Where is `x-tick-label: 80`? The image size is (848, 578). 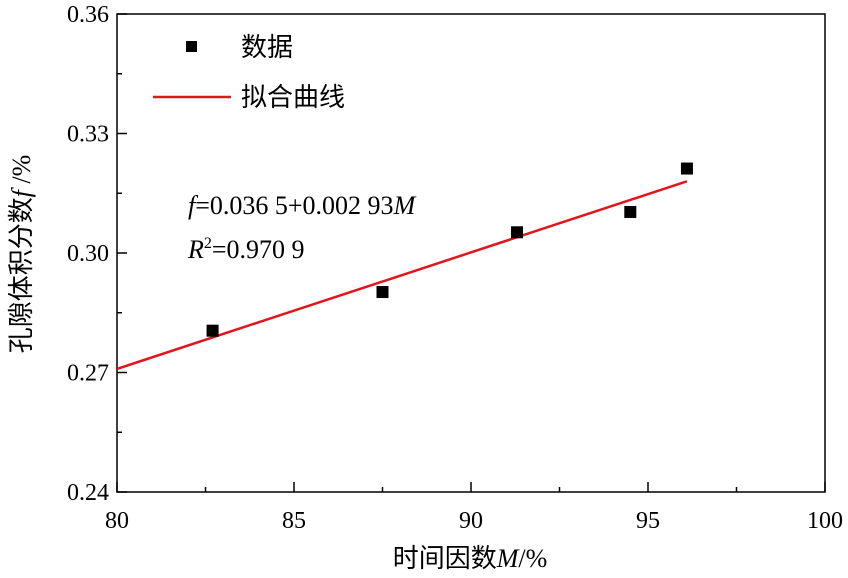
x-tick-label: 80 is located at coordinates (117, 521).